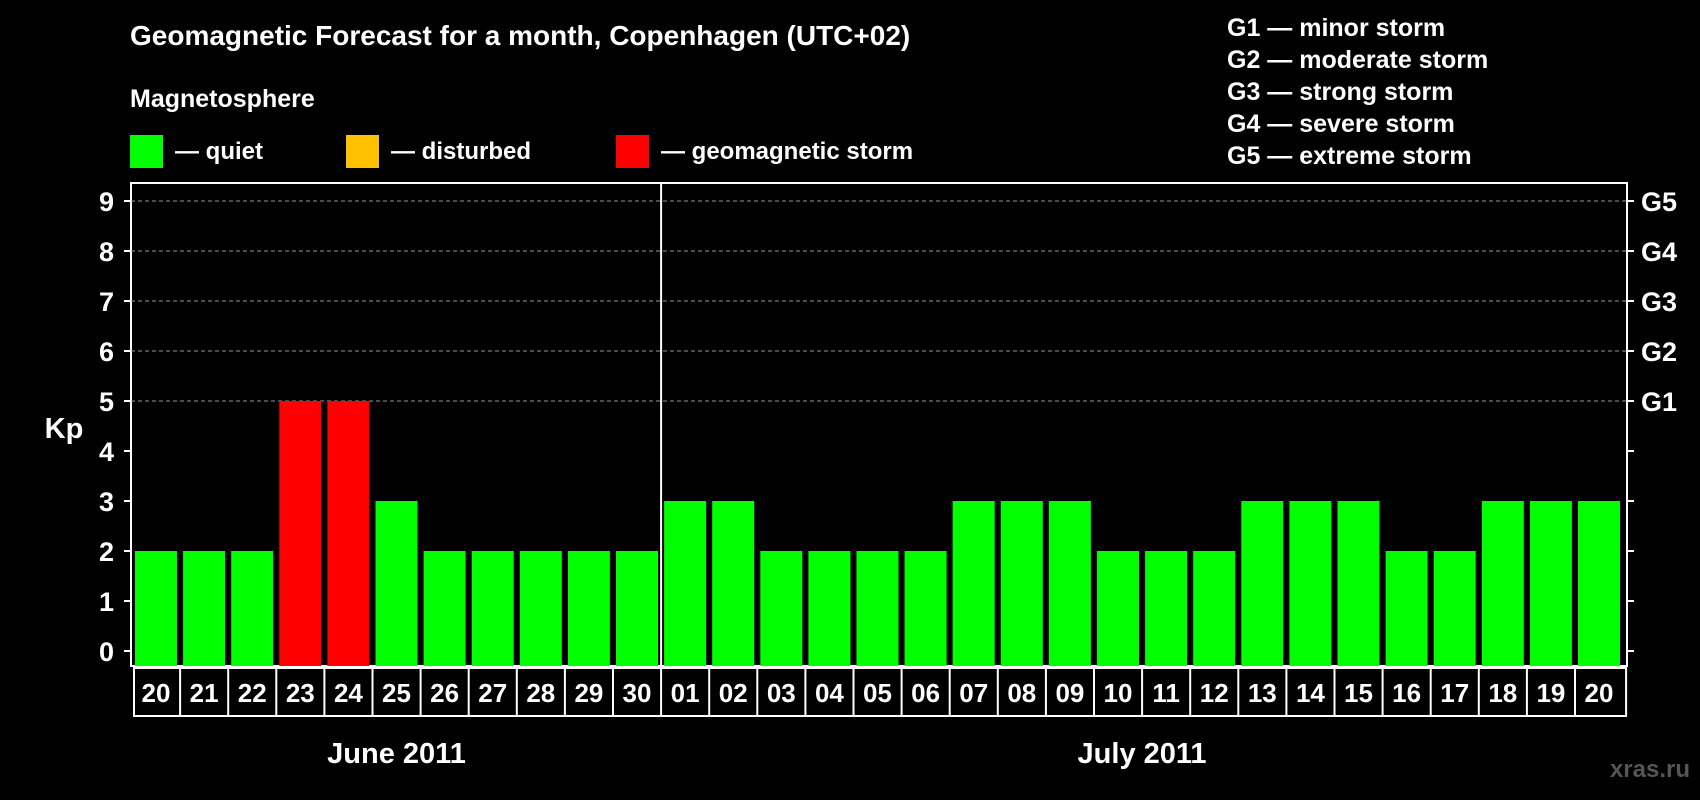 The image size is (1700, 800). Describe the element at coordinates (1659, 352) in the screenshot. I see `right-tick-label-g2: G2` at that location.